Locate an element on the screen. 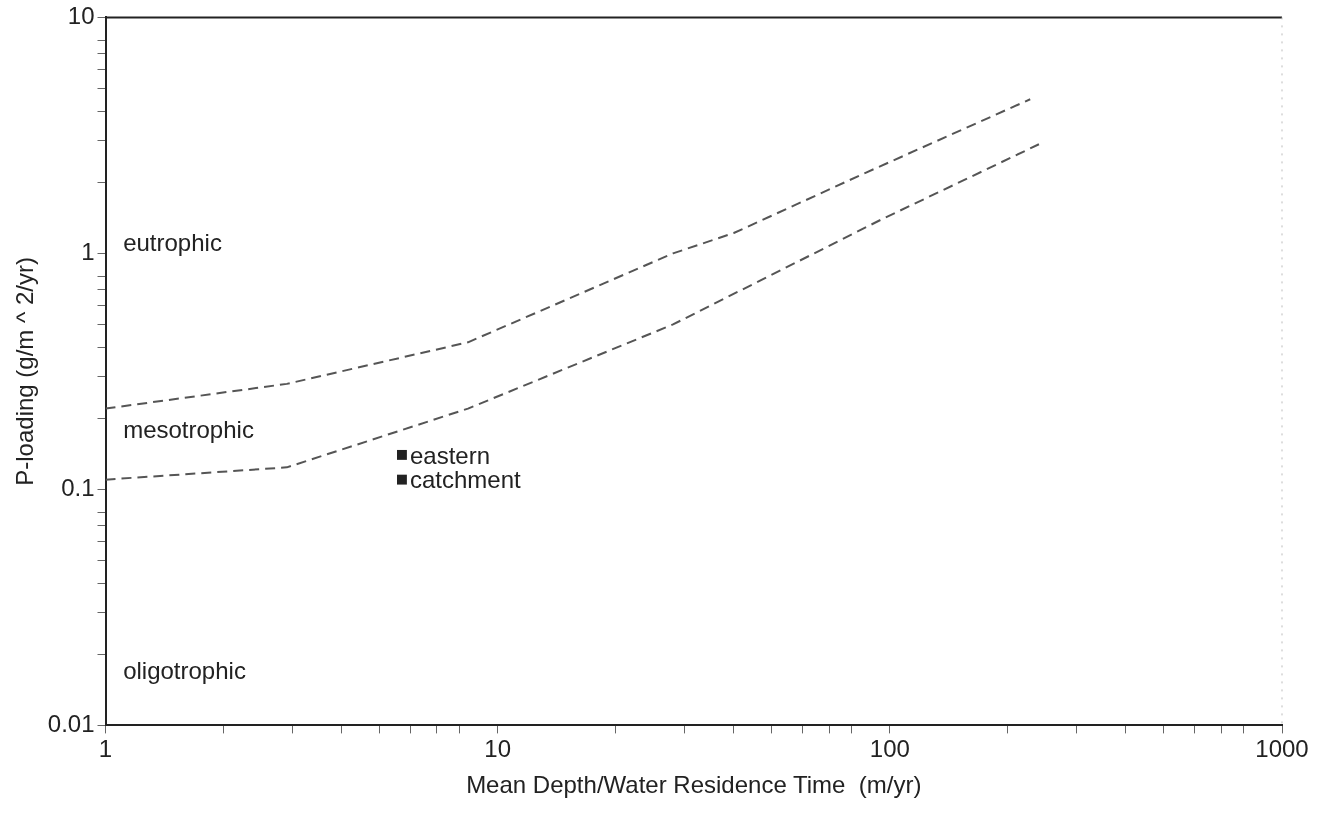 This screenshot has width=1330, height=813. x-tick-label: 1 is located at coordinates (105, 749).